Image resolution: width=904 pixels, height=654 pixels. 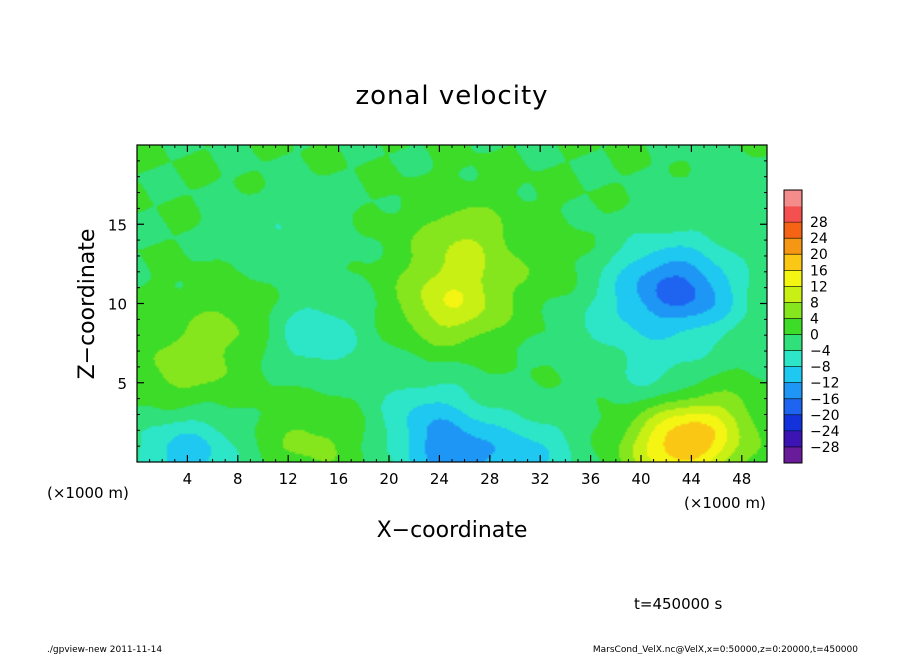 What do you see at coordinates (725, 503) in the screenshot?
I see `x-unit-right: (×1000 m)` at bounding box center [725, 503].